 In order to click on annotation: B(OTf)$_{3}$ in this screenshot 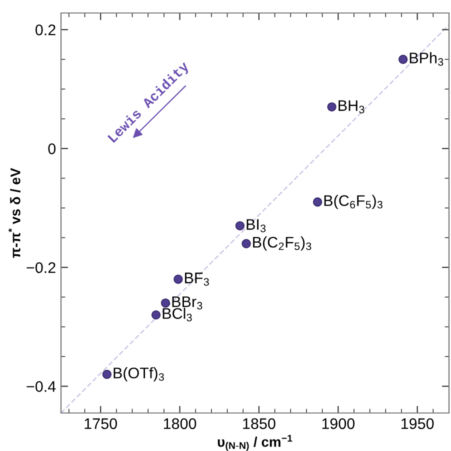, I will do `click(139, 374)`.